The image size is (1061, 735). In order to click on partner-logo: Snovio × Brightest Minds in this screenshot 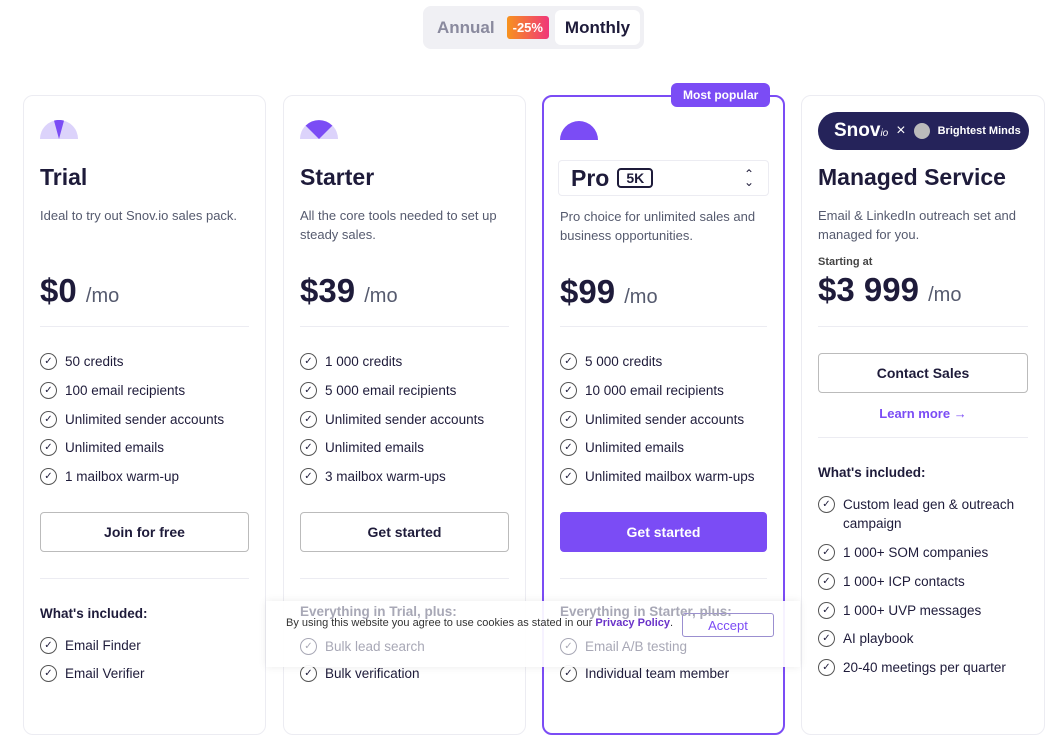, I will do `click(923, 131)`.